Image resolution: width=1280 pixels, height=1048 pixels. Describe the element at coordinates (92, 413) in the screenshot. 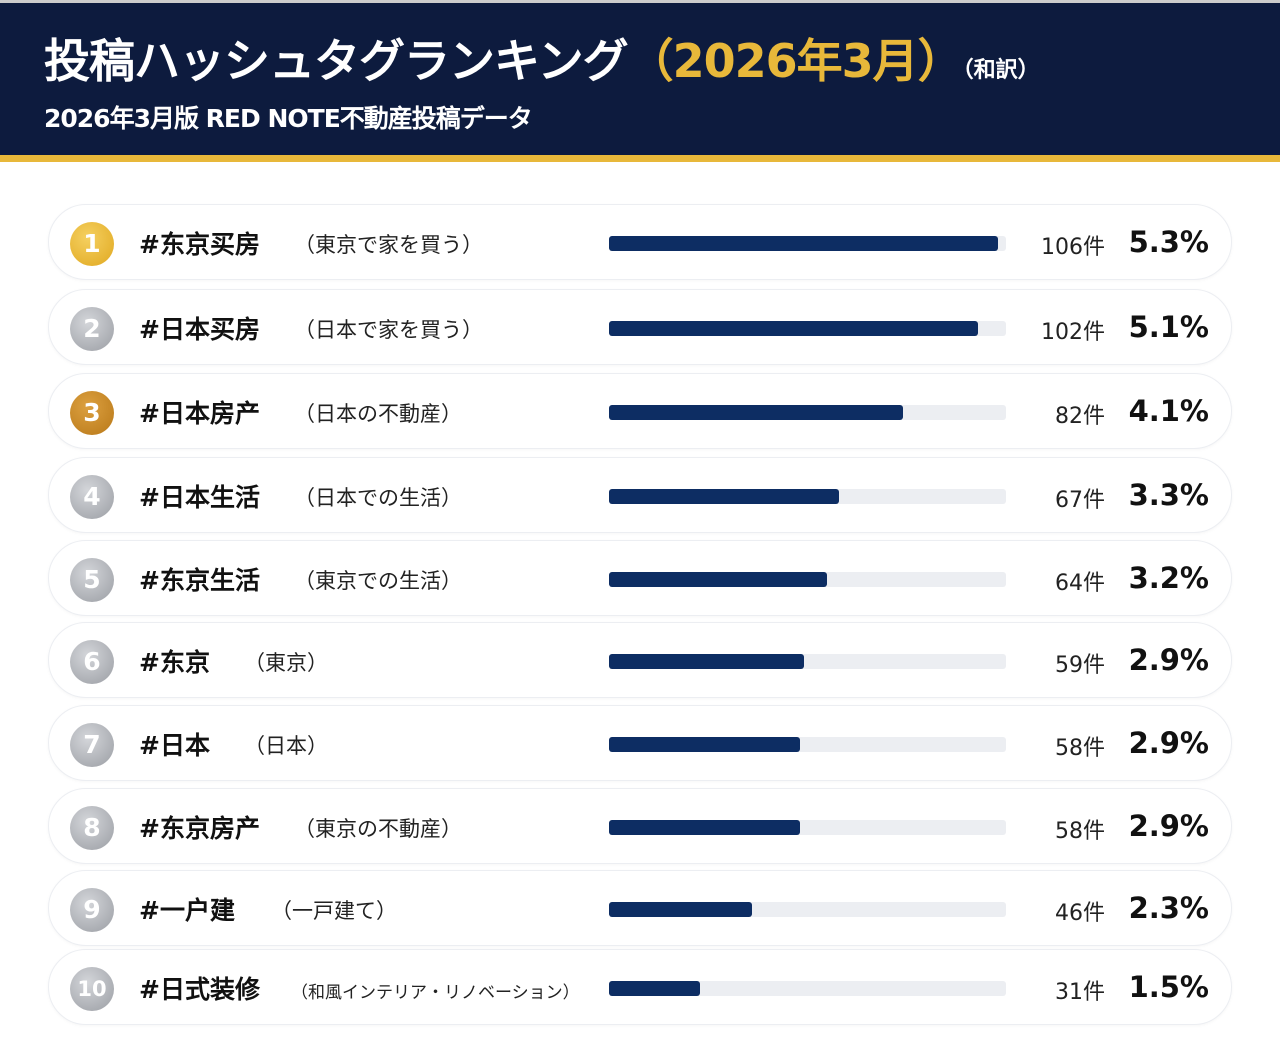

I see `rank-badge: 3` at that location.